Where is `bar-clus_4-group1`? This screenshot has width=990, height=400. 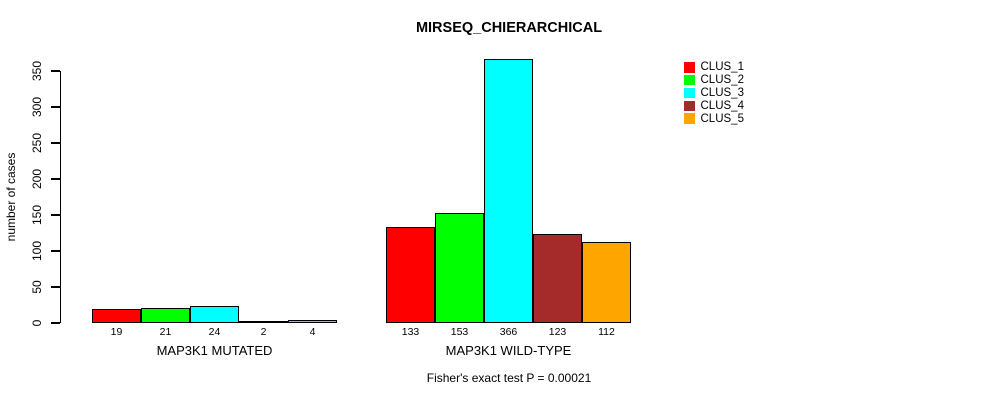 bar-clus_4-group1 is located at coordinates (263, 322).